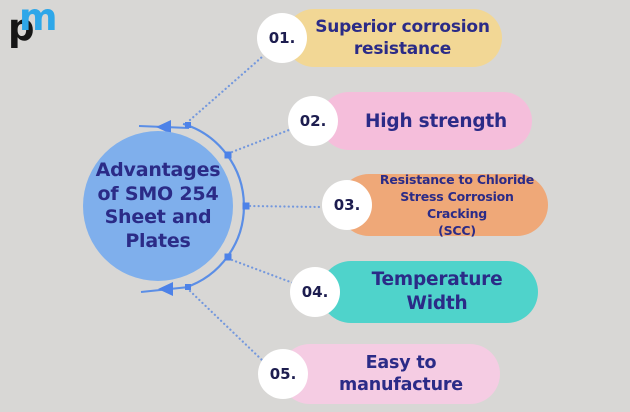 This screenshot has width=630, height=412. I want to click on advantage-label-2: High strength, so click(436, 121).